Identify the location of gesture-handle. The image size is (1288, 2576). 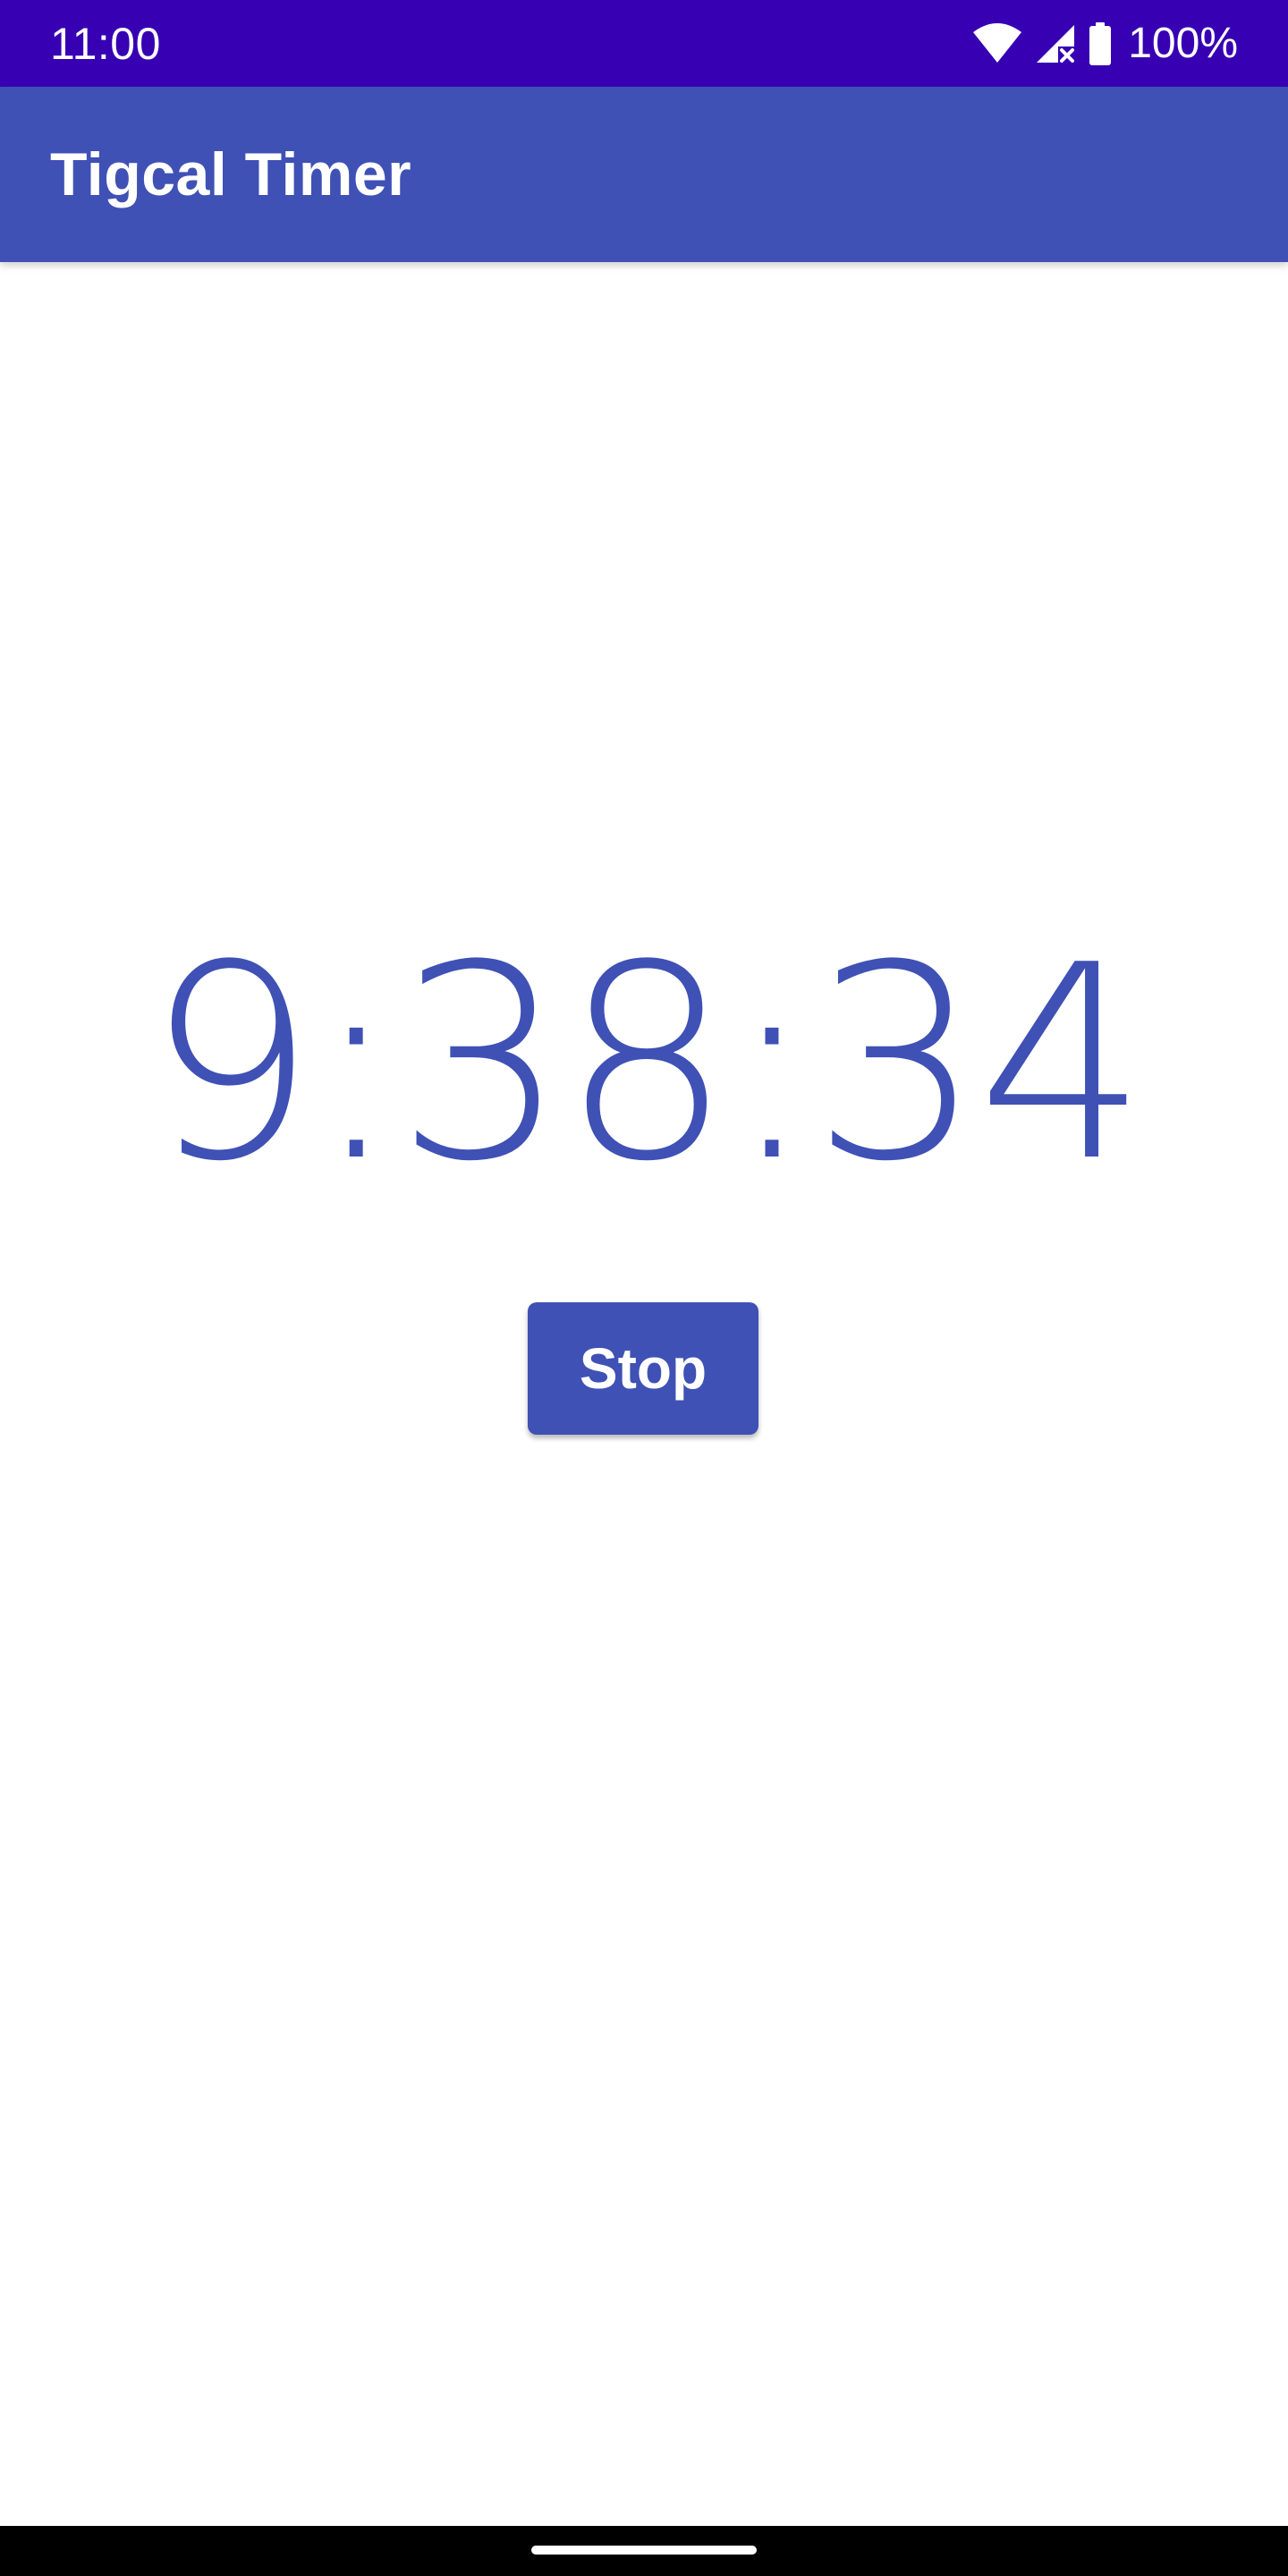
(644, 2550).